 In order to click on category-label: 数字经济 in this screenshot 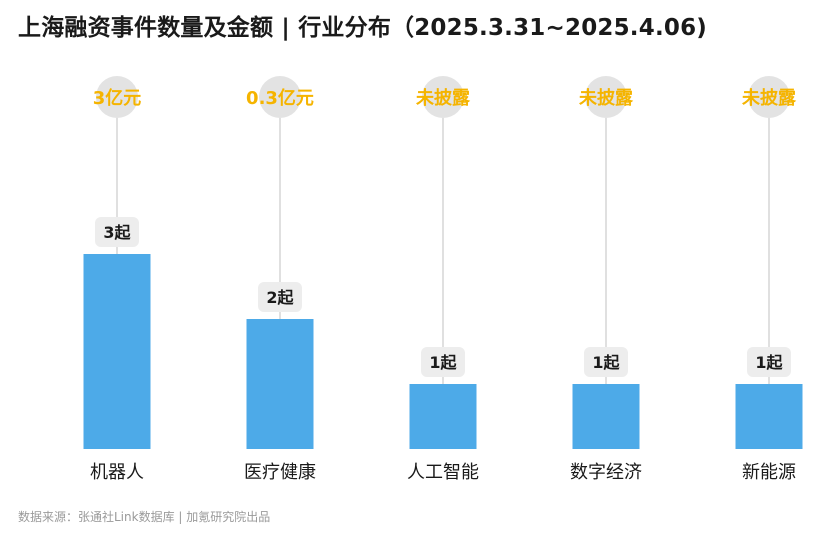, I will do `click(606, 472)`.